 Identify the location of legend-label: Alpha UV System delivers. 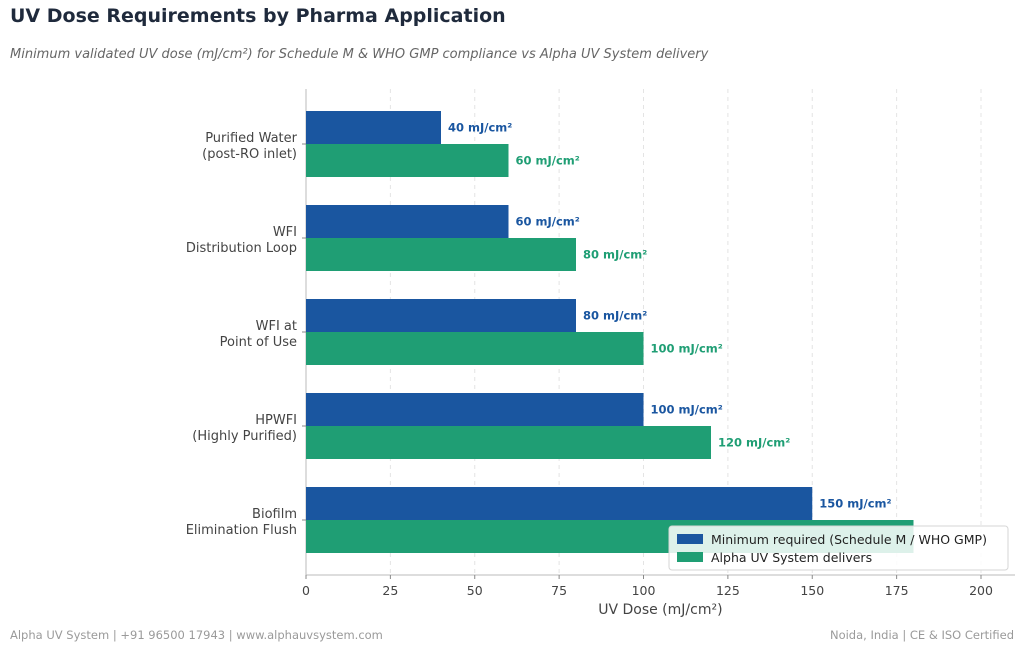
(791, 557).